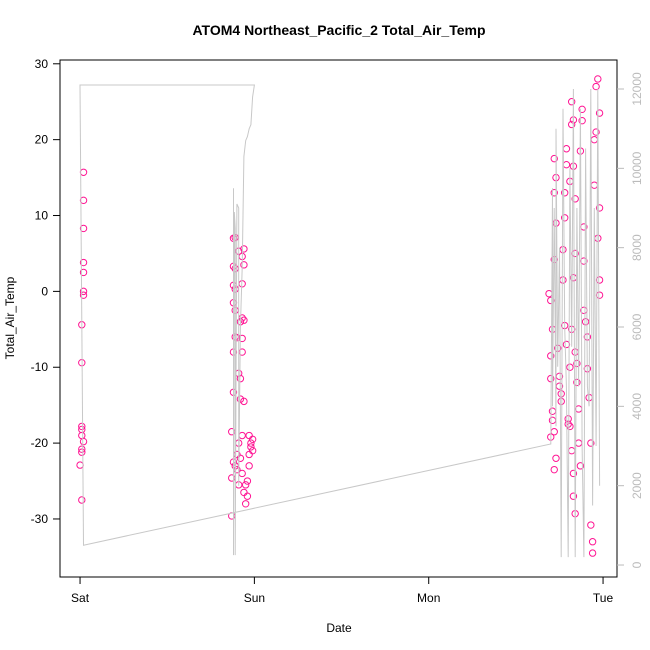 Image resolution: width=650 pixels, height=650 pixels. What do you see at coordinates (80, 598) in the screenshot?
I see `x-tick-label: Sat` at bounding box center [80, 598].